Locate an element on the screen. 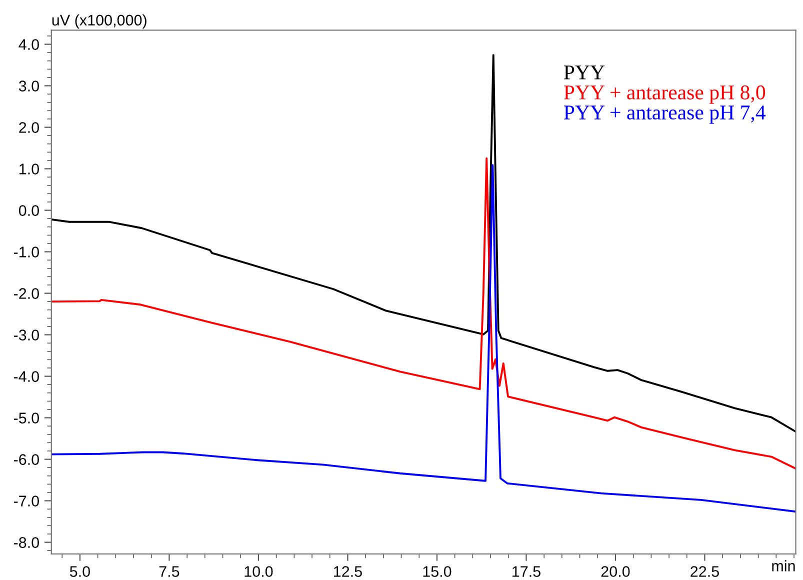 This screenshot has width=803, height=580. x-tick-label: 22.5 is located at coordinates (704, 571).